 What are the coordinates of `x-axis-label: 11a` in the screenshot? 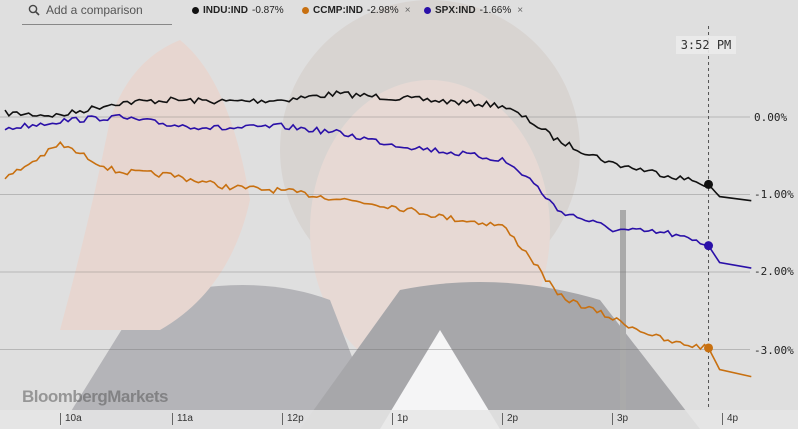 It's located at (182, 419).